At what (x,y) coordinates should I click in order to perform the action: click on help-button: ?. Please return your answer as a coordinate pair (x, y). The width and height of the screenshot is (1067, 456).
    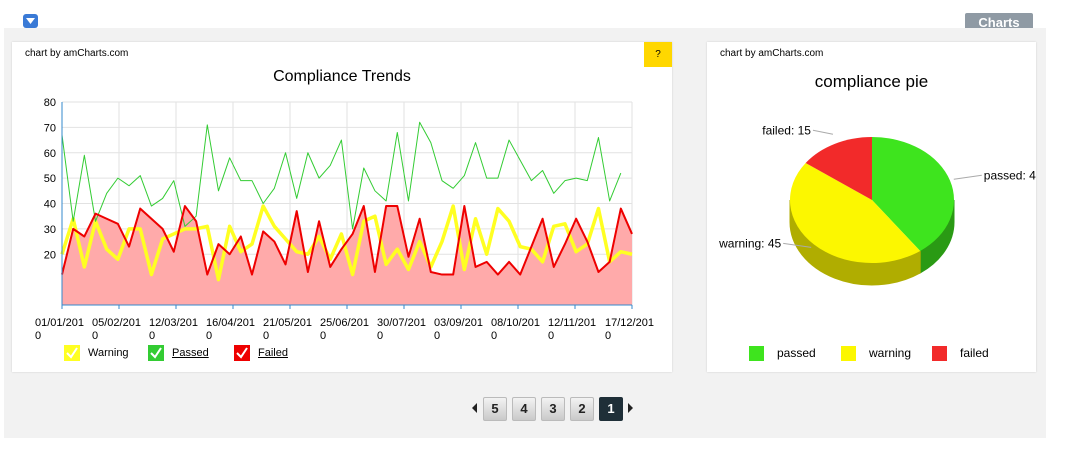
    Looking at the image, I should click on (658, 54).